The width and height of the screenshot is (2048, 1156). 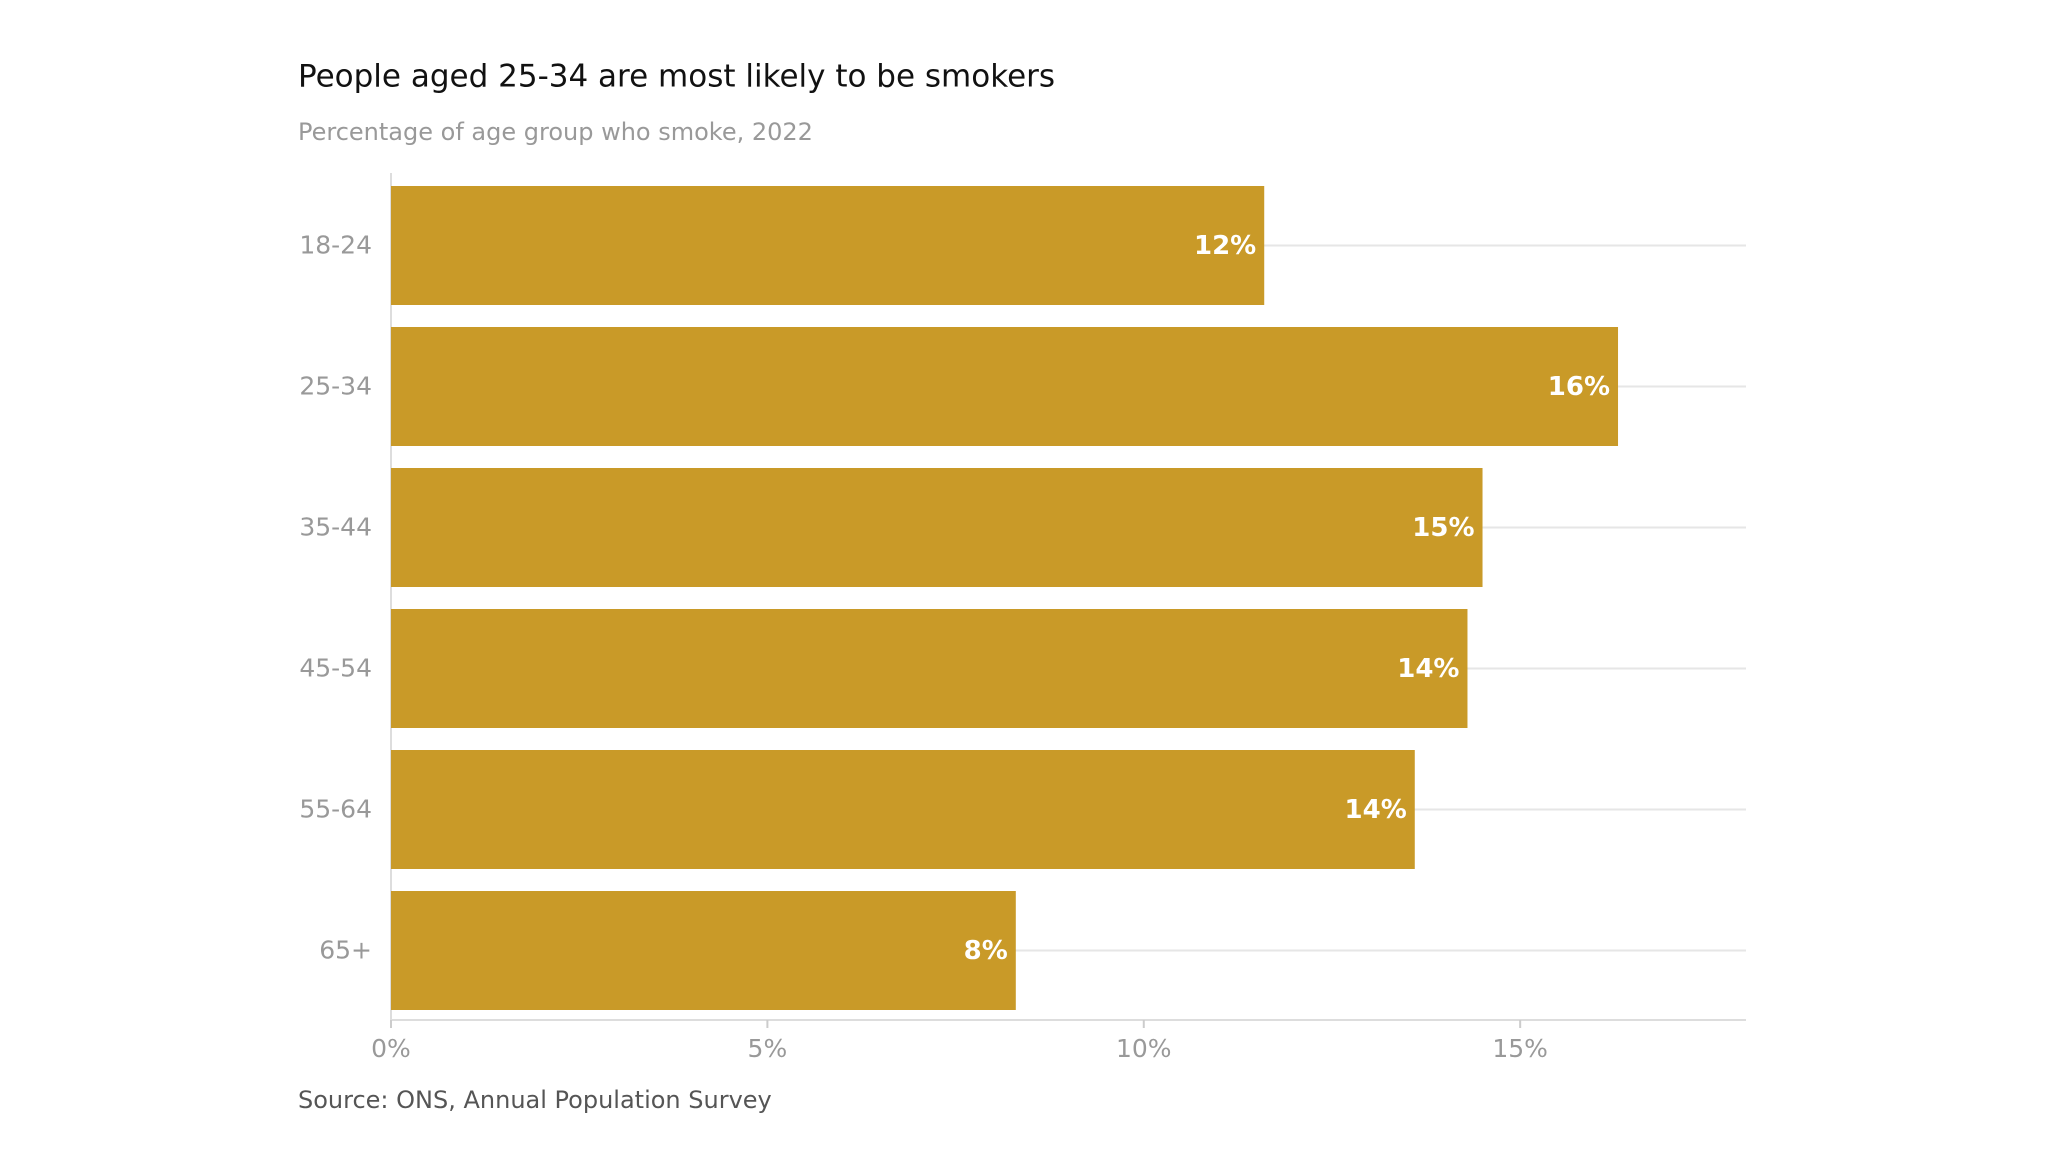 What do you see at coordinates (335, 668) in the screenshot?
I see `y-tick-label: 45-54` at bounding box center [335, 668].